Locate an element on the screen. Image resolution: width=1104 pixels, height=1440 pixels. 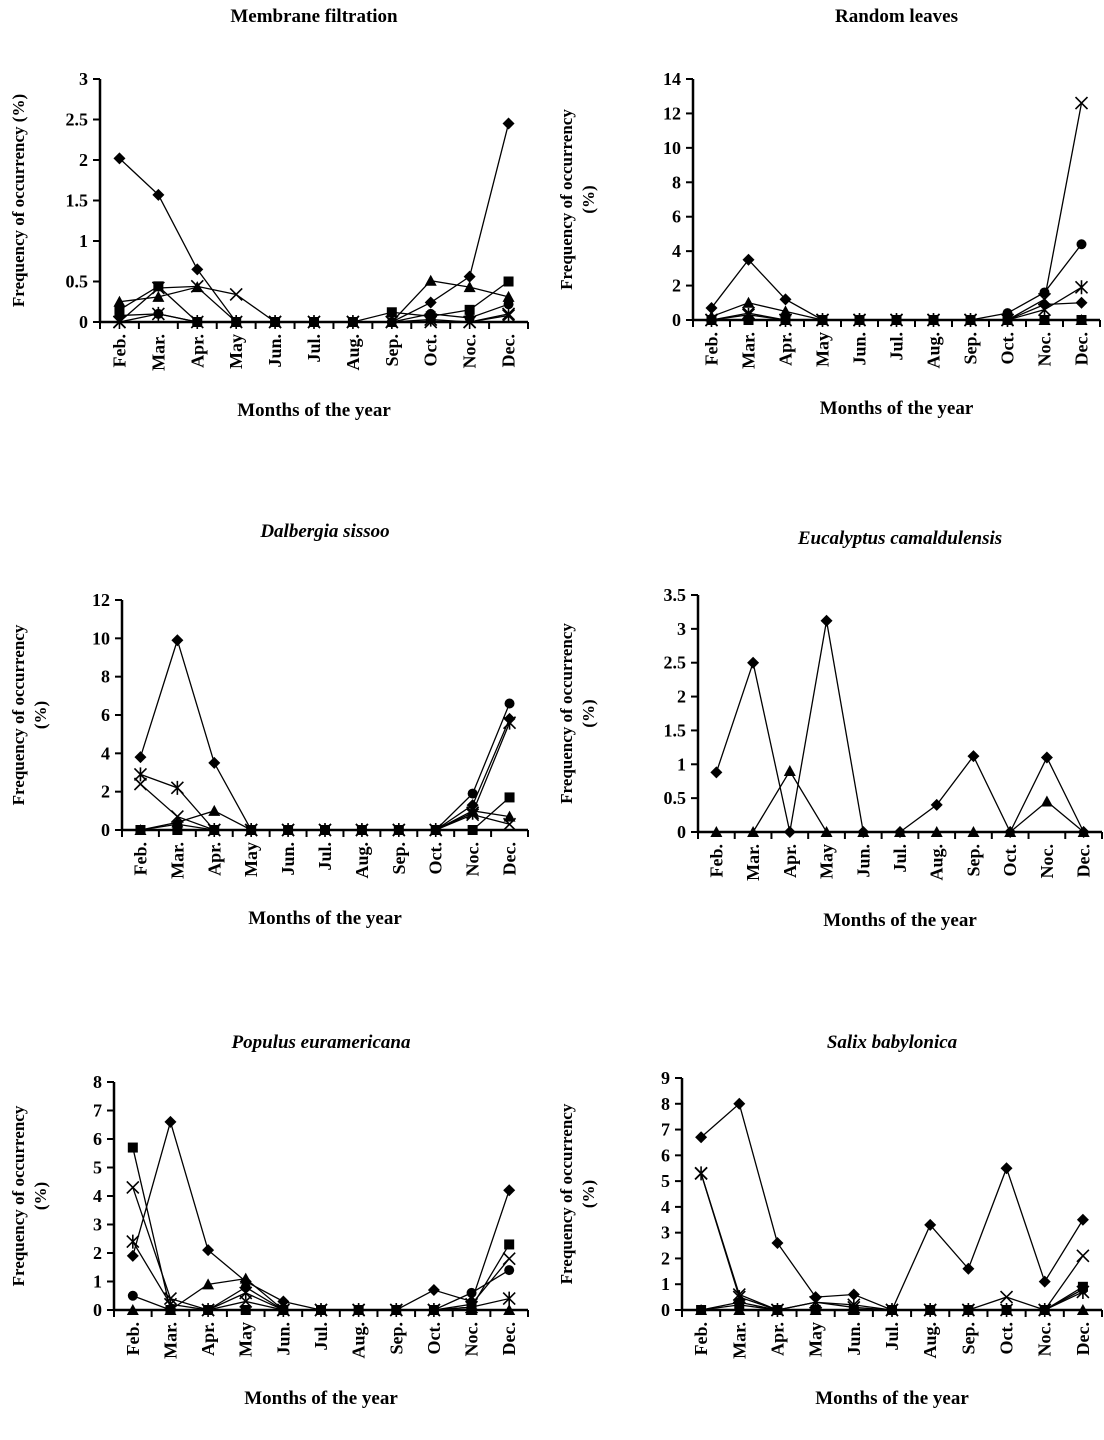
chart-title: Salix babylonica is located at coordinates (892, 1042).